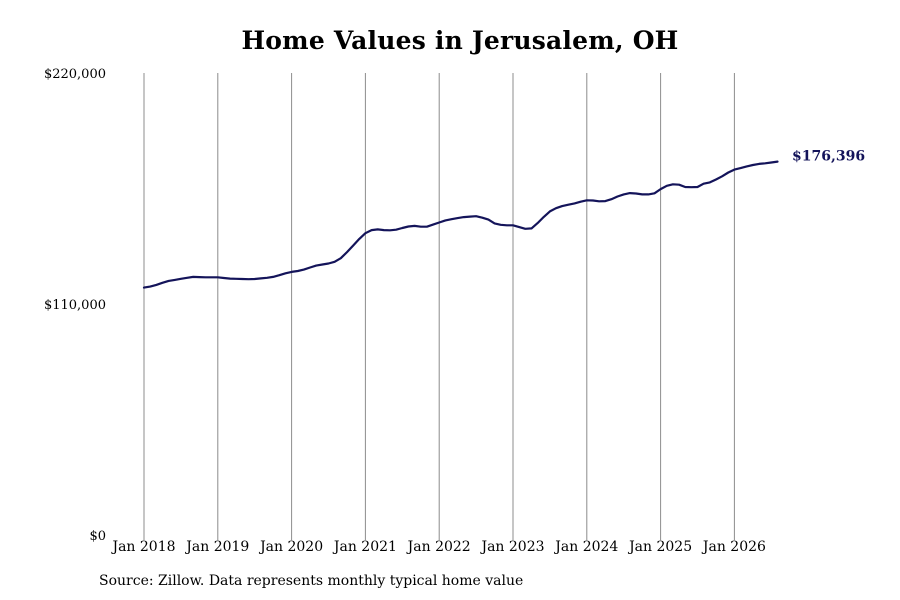 Image resolution: width=900 pixels, height=600 pixels. Describe the element at coordinates (216, 547) in the screenshot. I see `x-tick-label: Jan 2019` at that location.